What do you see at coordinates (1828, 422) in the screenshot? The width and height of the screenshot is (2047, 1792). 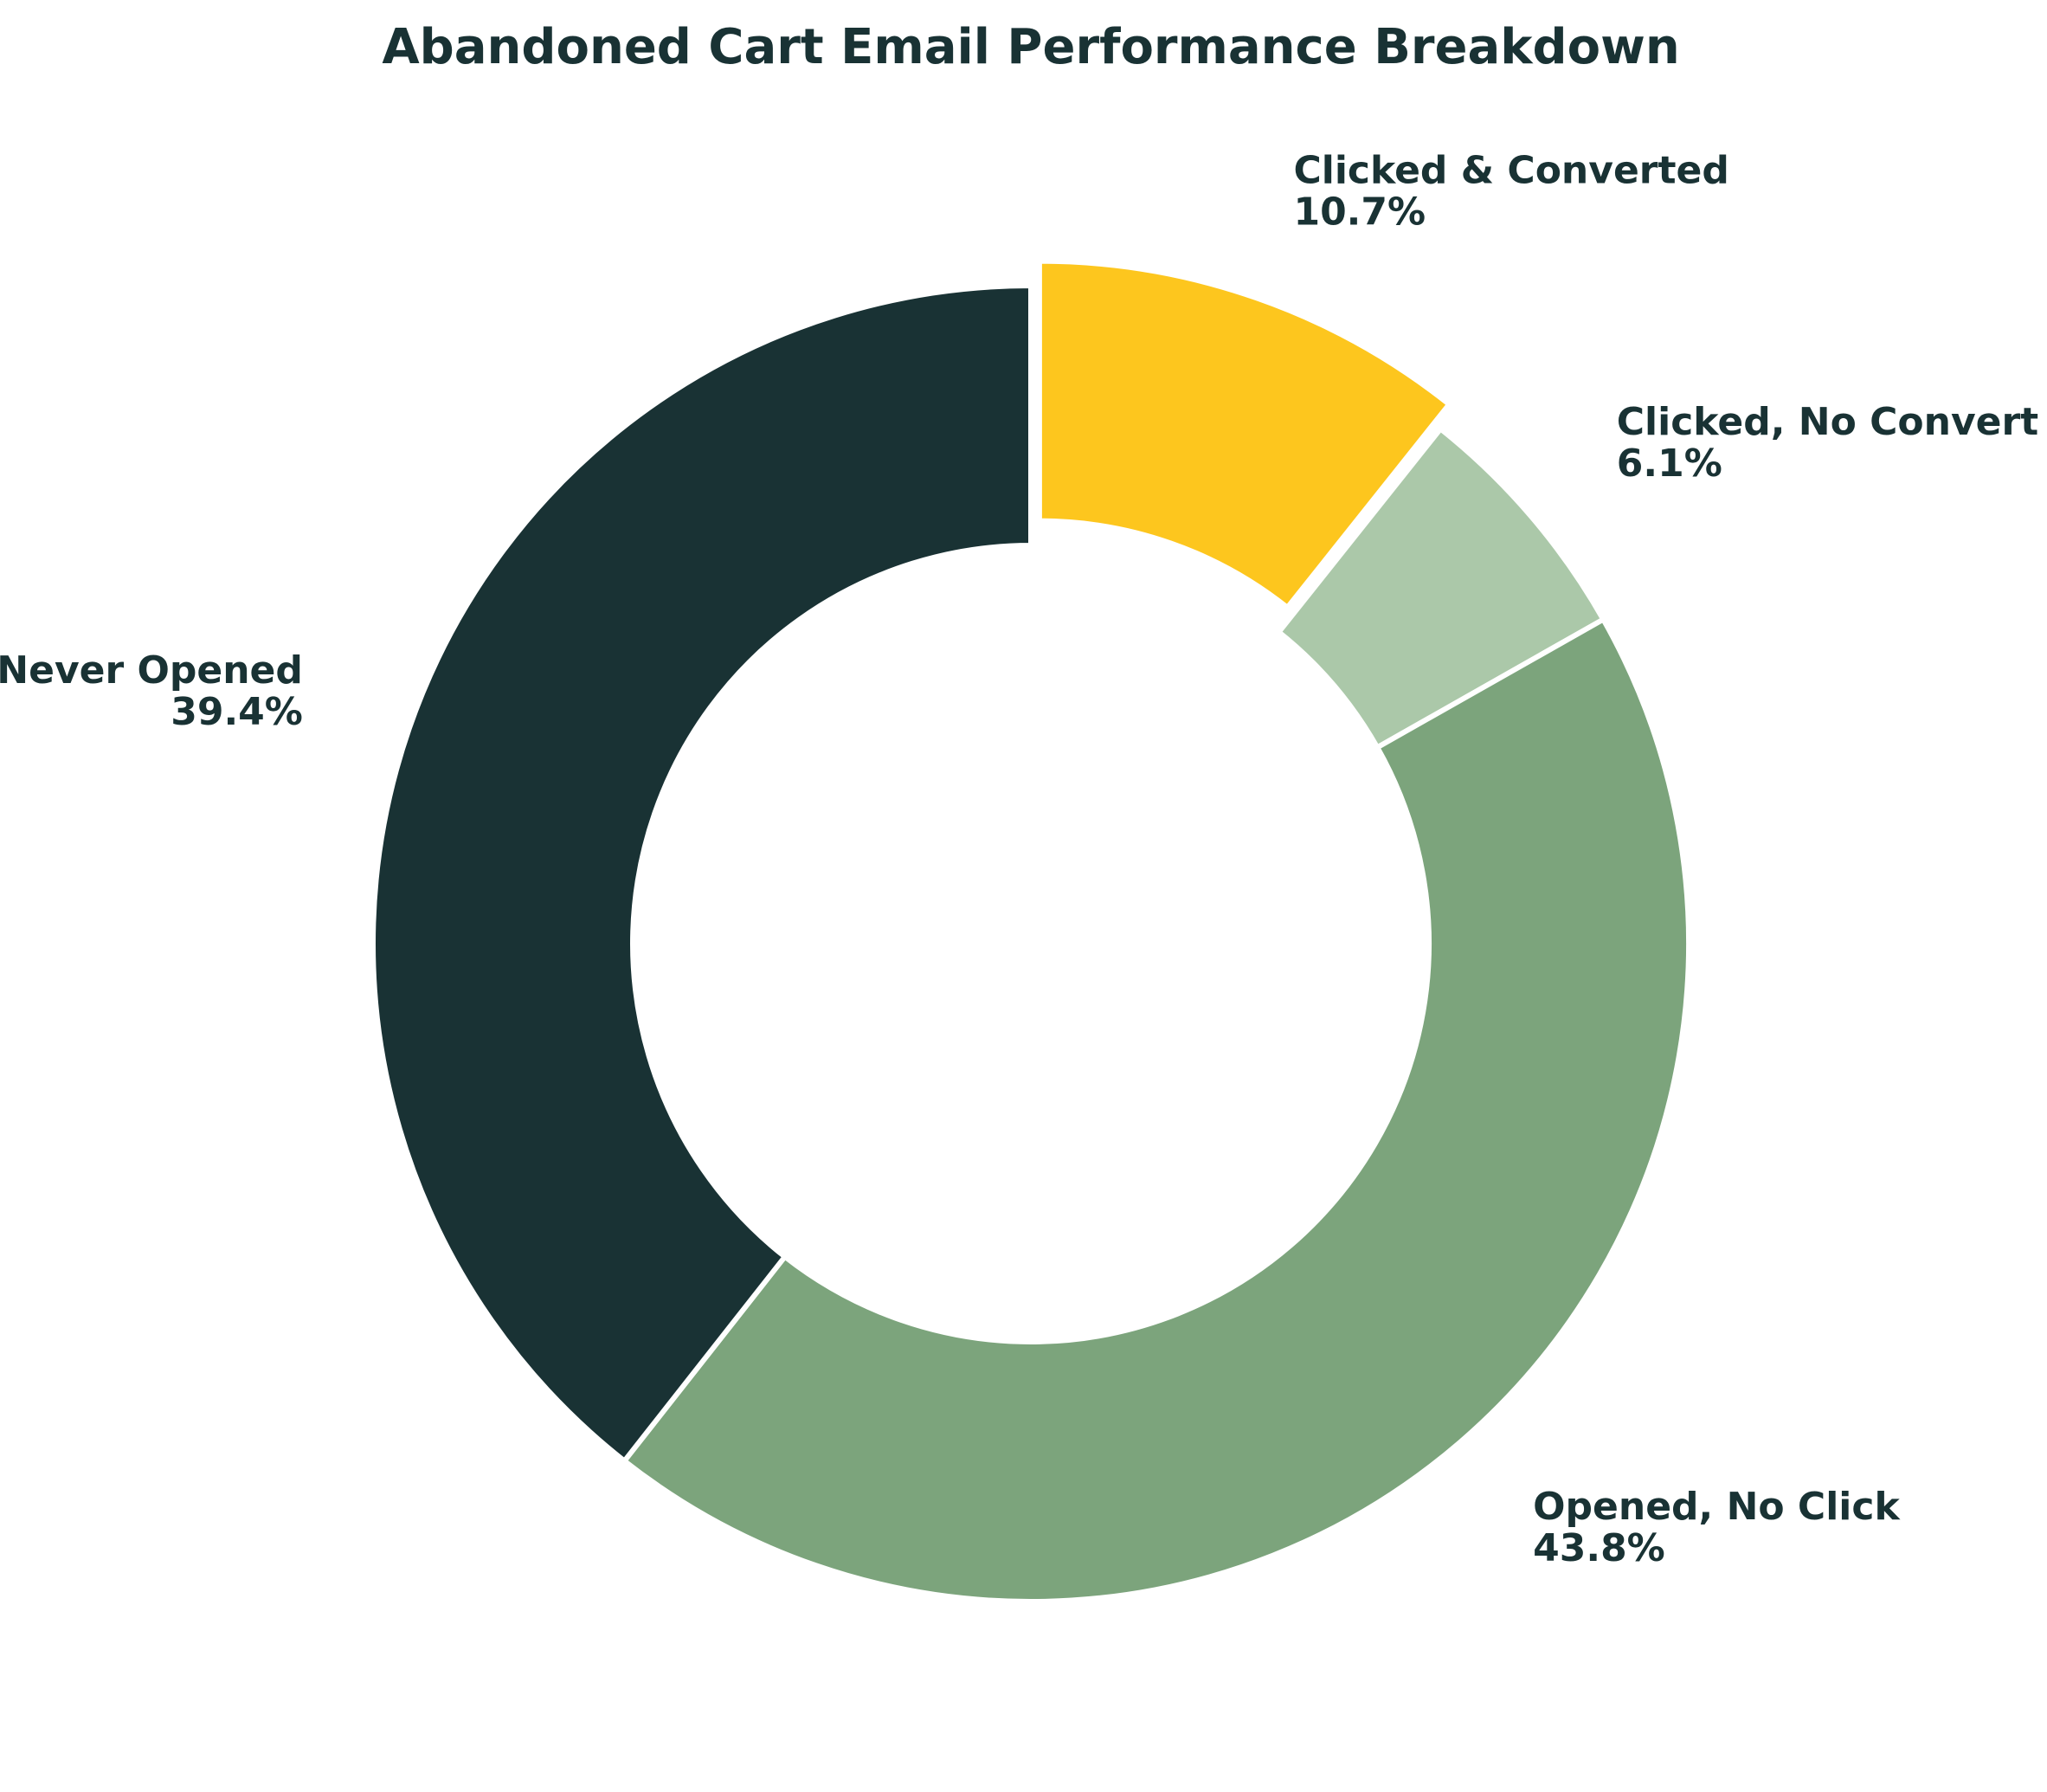 I see `slice-name-clicked-no-convert: Clicked, No Convert` at bounding box center [1828, 422].